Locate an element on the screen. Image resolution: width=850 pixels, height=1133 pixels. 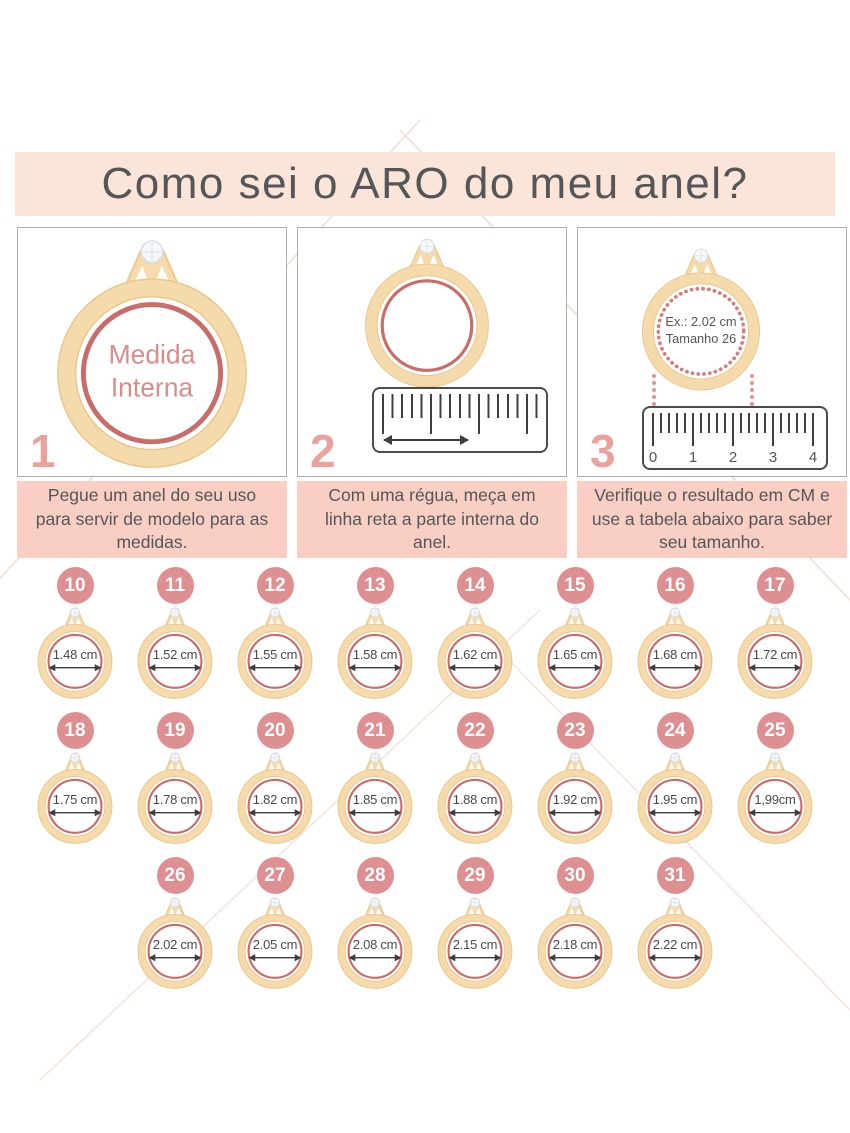
size-badge-label: 27 is located at coordinates (275, 875).